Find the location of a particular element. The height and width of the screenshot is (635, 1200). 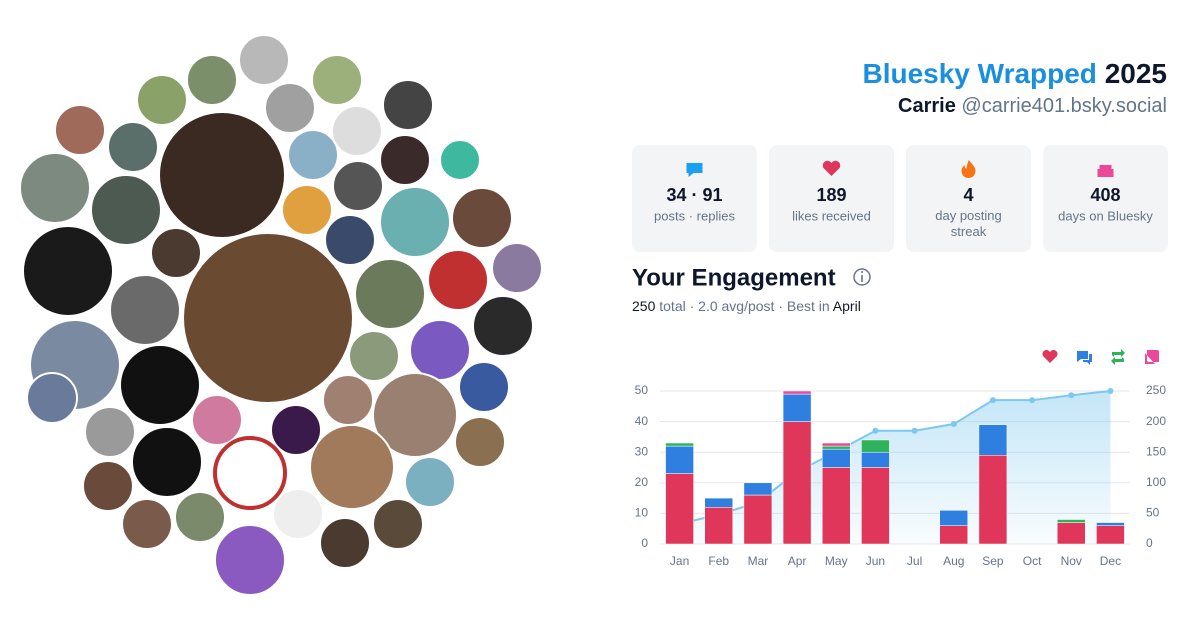

y-tick-label: 10 is located at coordinates (642, 513).